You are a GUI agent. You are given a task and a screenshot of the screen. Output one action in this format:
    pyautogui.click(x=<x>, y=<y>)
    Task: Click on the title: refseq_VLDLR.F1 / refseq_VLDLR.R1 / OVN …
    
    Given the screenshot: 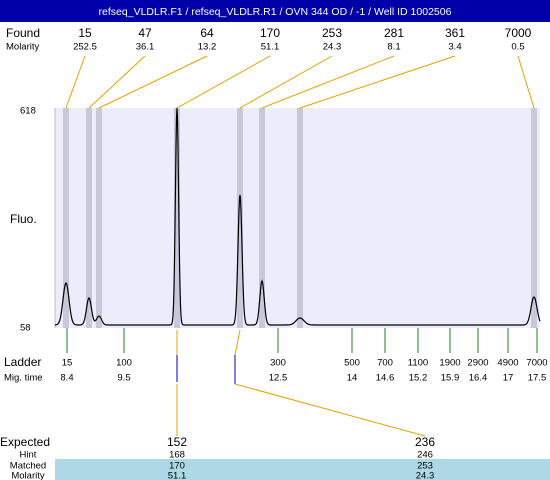 What is the action you would take?
    pyautogui.click(x=275, y=12)
    